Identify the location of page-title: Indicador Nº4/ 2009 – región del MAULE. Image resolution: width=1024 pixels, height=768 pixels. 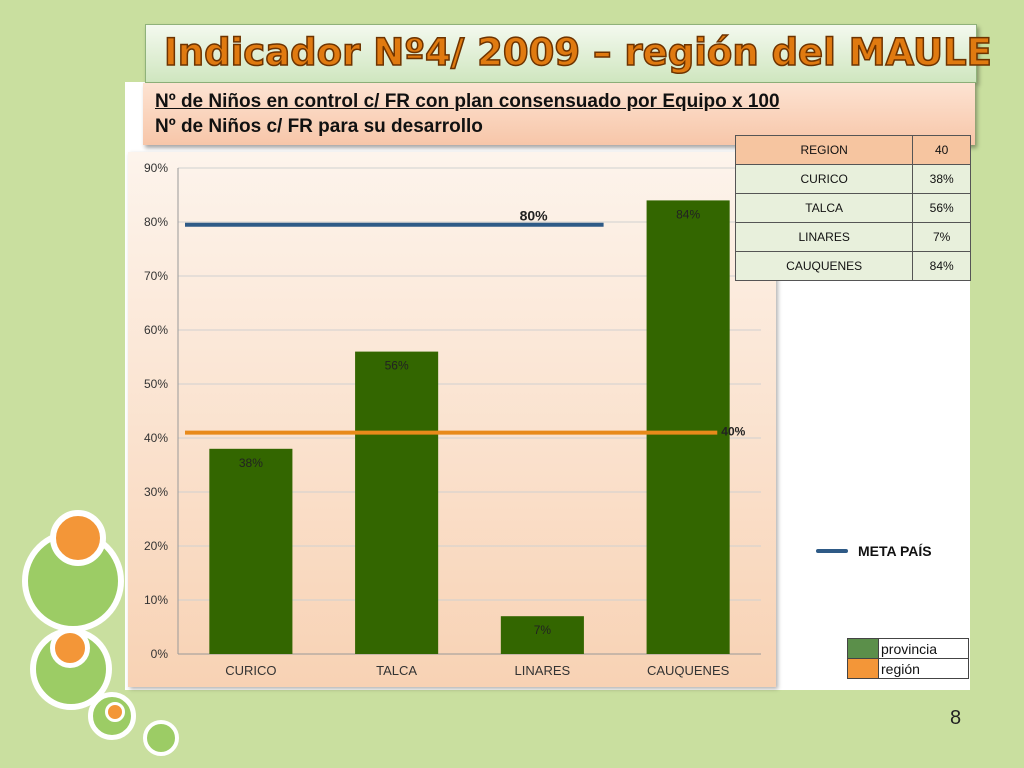
(577, 52).